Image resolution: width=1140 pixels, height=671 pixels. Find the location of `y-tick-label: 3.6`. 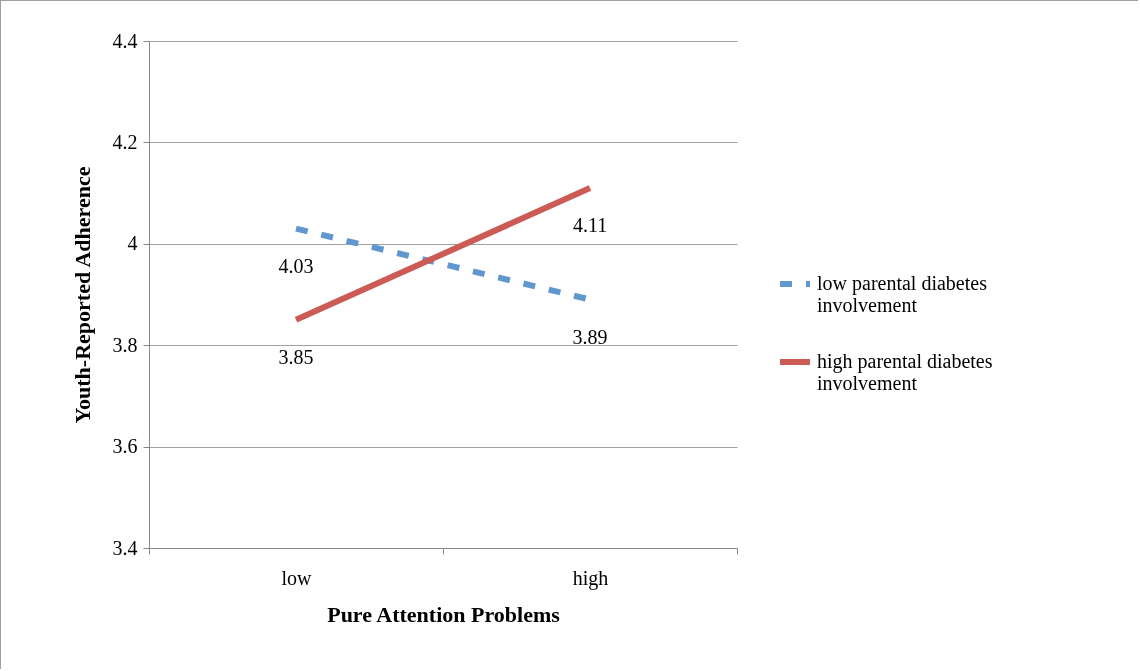

y-tick-label: 3.6 is located at coordinates (125, 446).